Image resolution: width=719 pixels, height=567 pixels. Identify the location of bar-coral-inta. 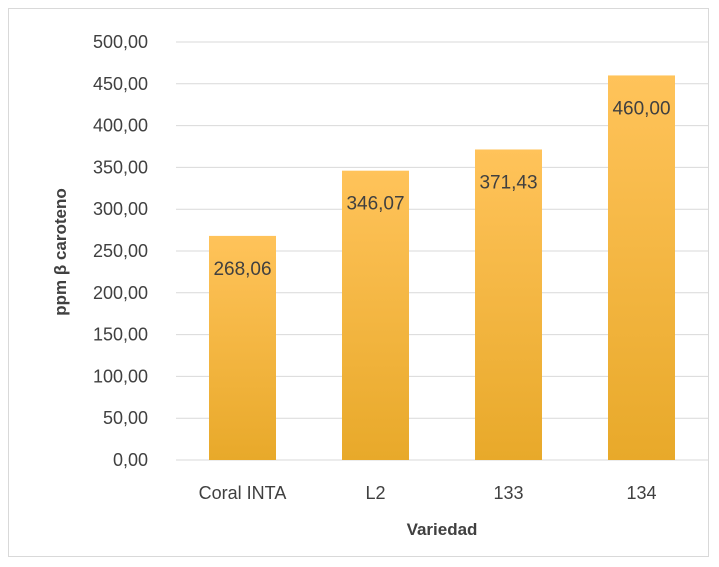
(242, 347).